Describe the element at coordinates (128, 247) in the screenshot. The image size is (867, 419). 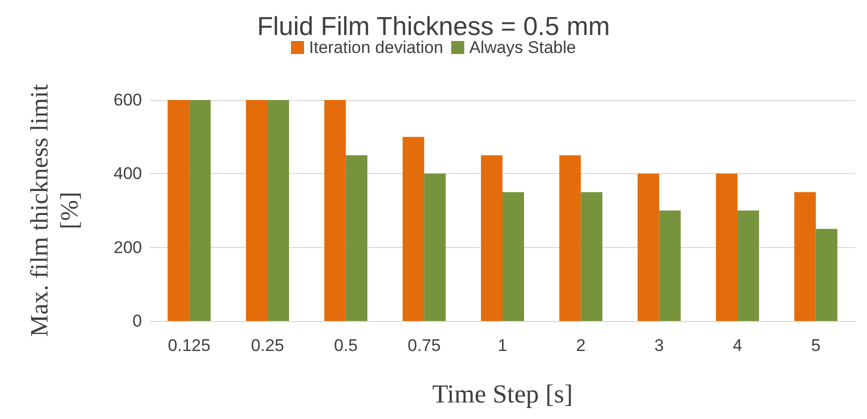
I see `y-tick-label: 200` at that location.